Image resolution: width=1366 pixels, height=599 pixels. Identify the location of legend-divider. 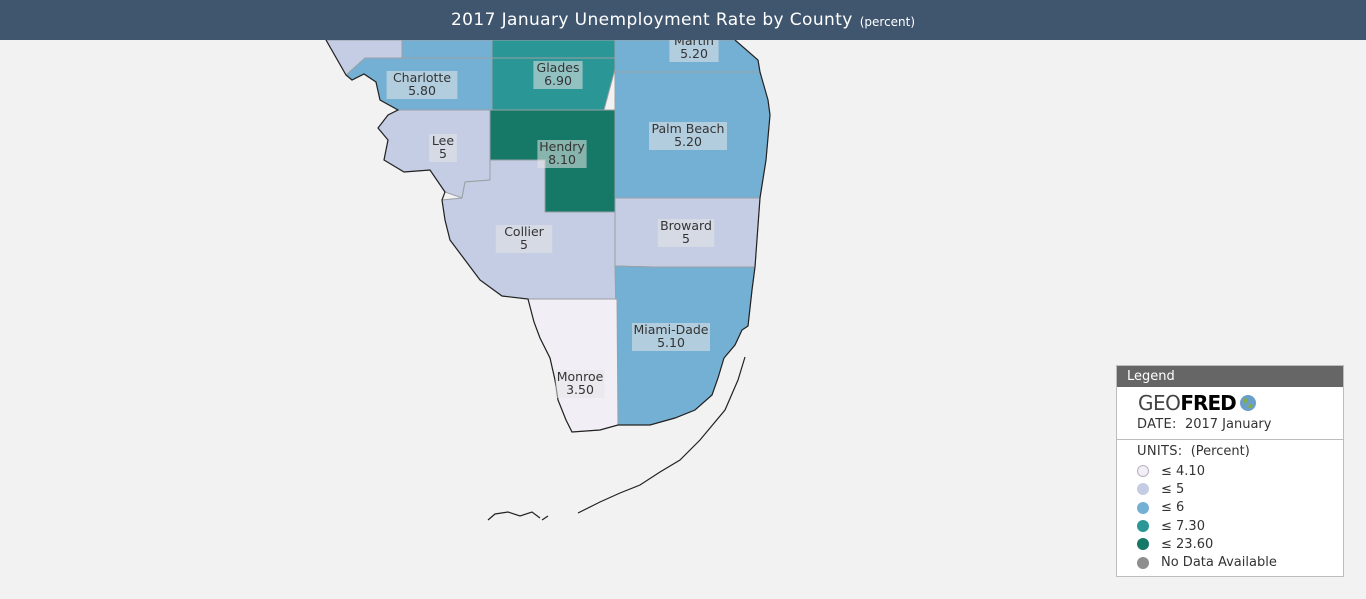
(1230, 439).